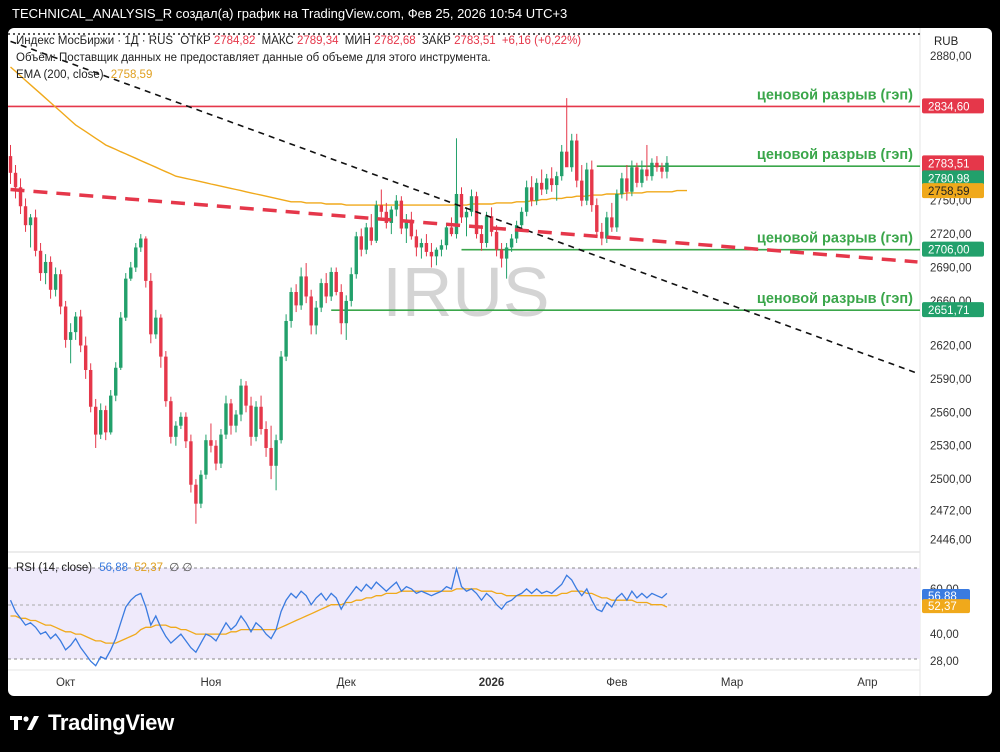 This screenshot has height=752, width=1000. What do you see at coordinates (951, 447) in the screenshot?
I see `y-tick-label: 2530,00` at bounding box center [951, 447].